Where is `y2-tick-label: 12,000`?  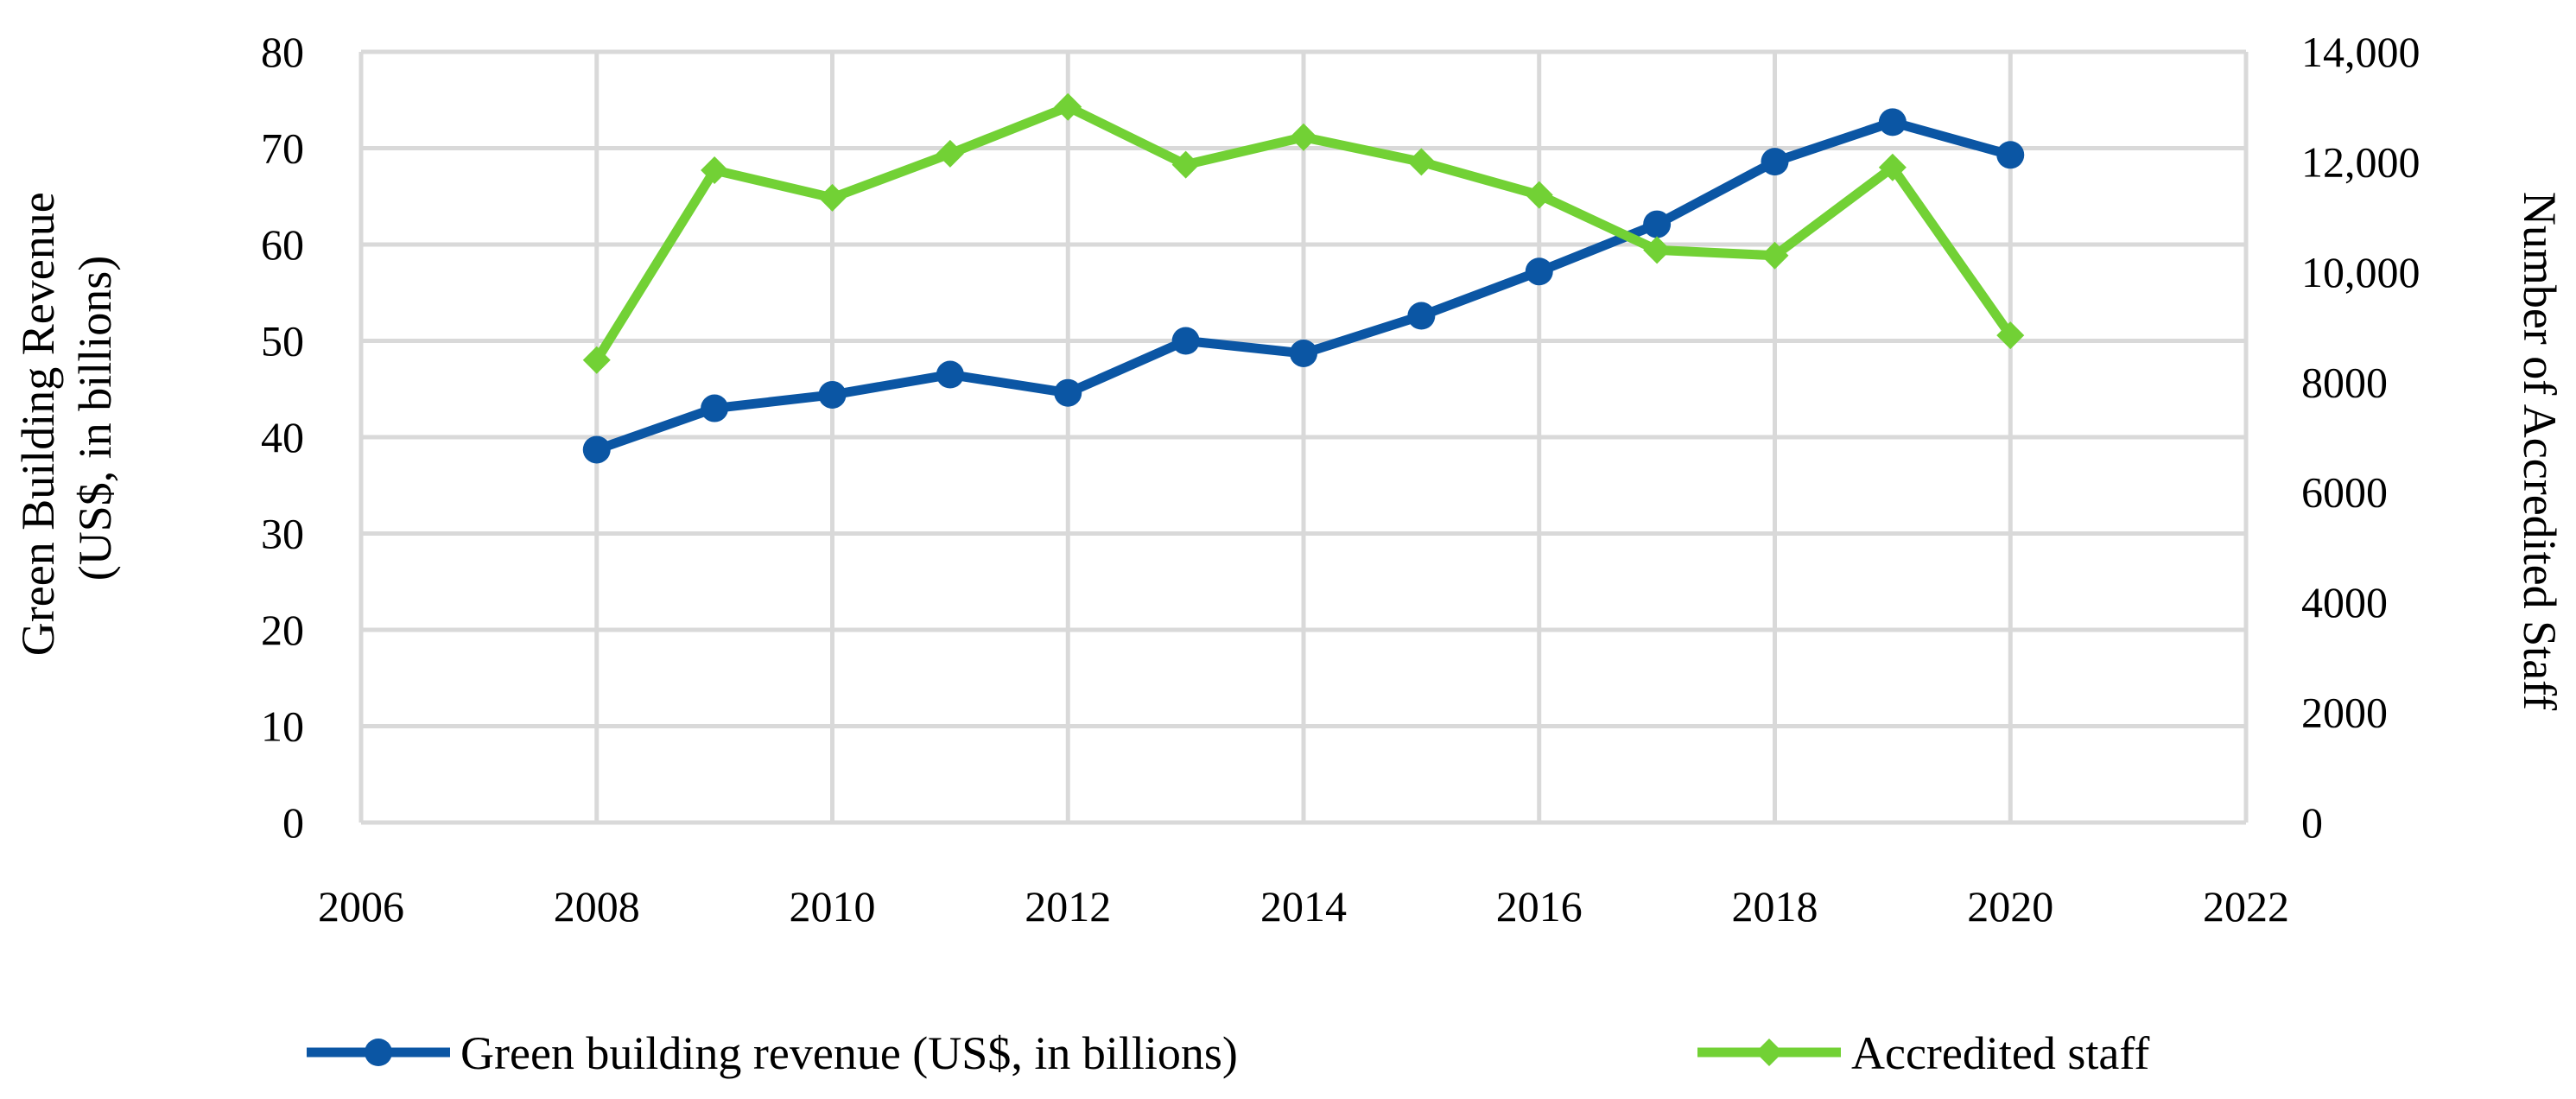 y2-tick-label: 12,000 is located at coordinates (2361, 161).